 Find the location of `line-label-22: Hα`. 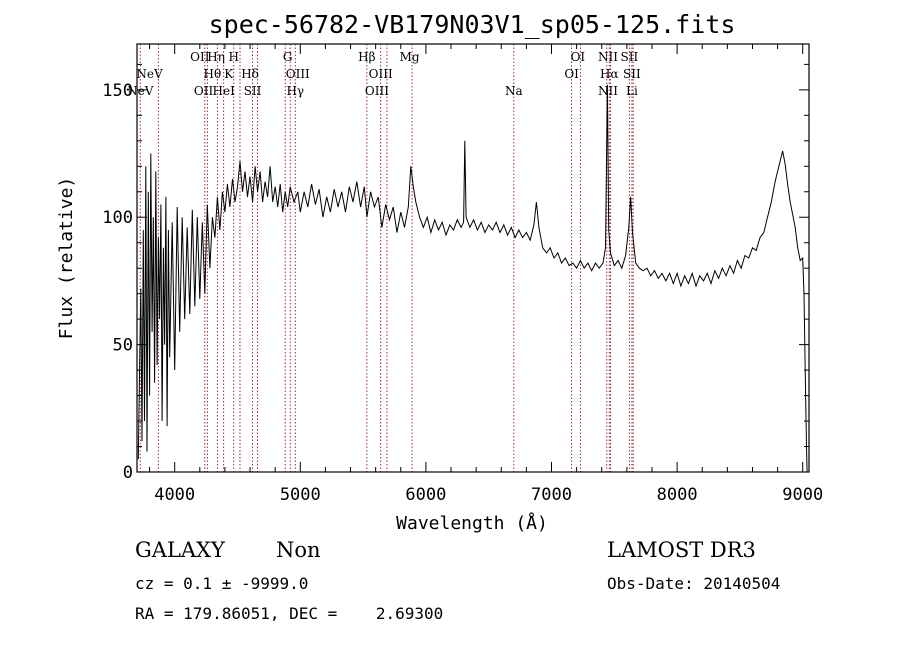

line-label-22: Hα is located at coordinates (609, 74).